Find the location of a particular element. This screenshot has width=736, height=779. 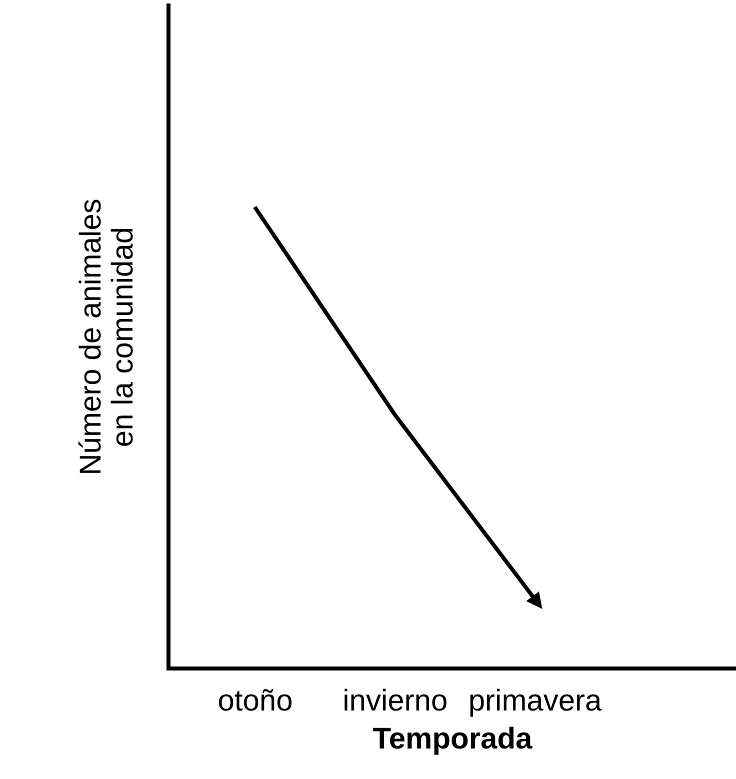

x-tick-label: primavera is located at coordinates (535, 701).